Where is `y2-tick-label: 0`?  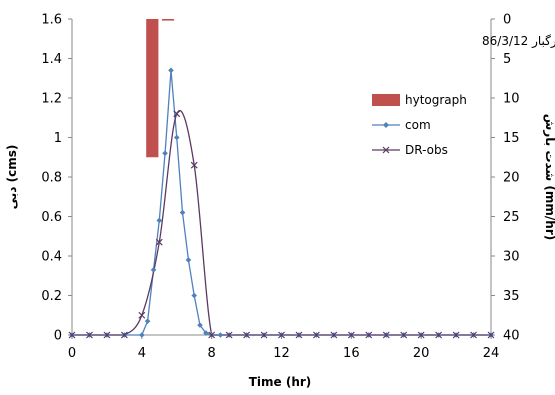 y2-tick-label: 0 is located at coordinates (507, 20).